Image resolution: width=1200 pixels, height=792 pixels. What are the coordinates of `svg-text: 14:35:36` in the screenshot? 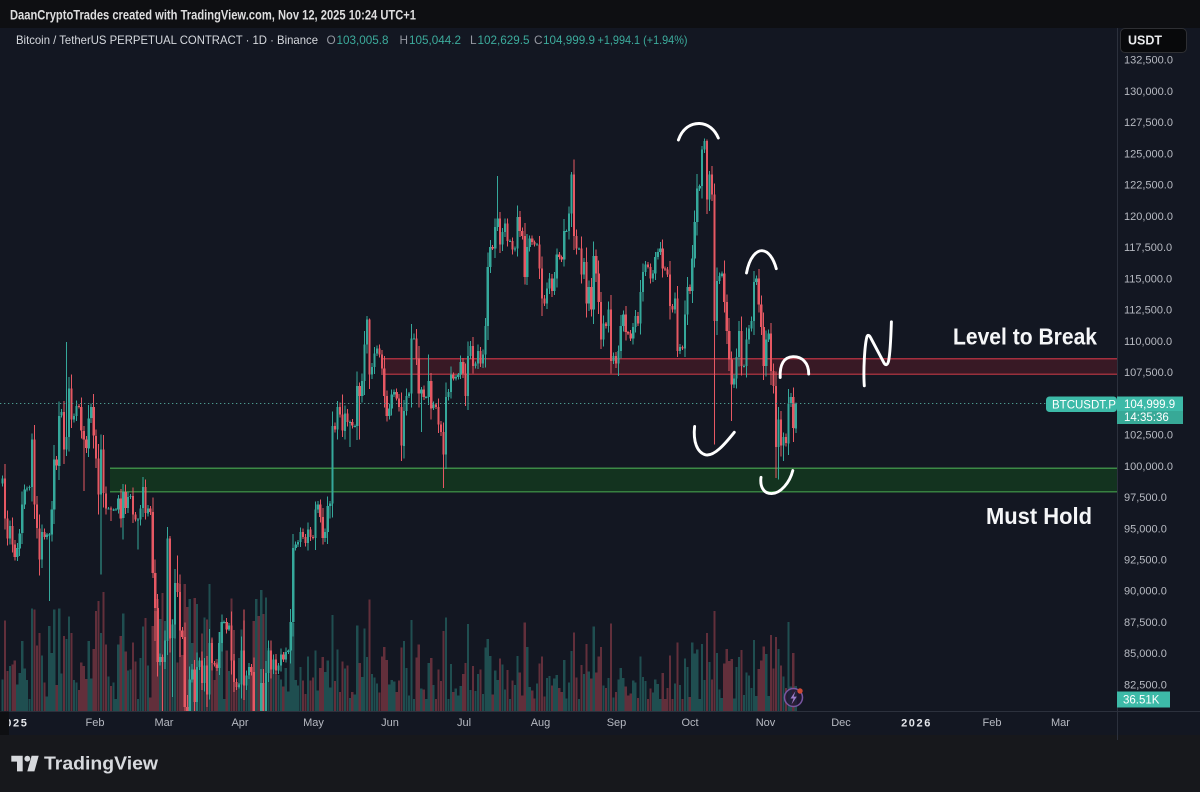 It's located at (1146, 418).